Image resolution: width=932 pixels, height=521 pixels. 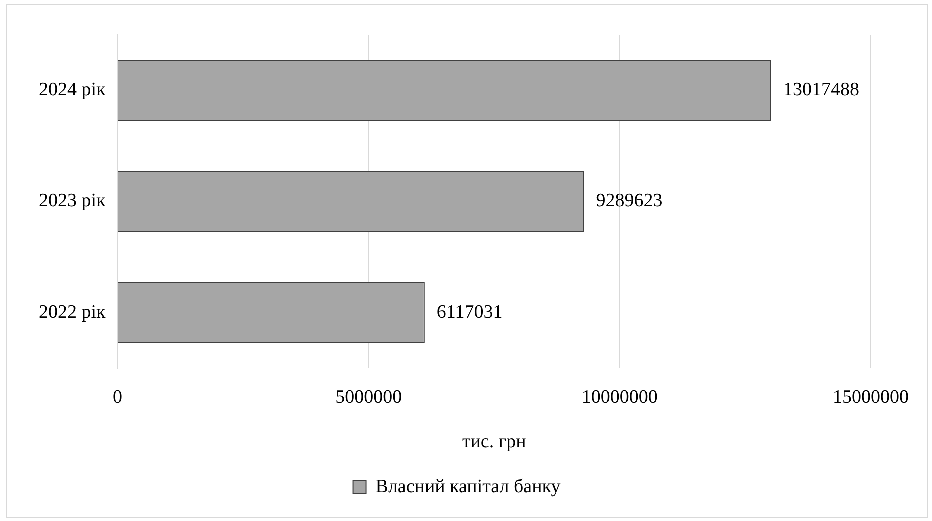 I want to click on data-label: 6117031, so click(x=469, y=312).